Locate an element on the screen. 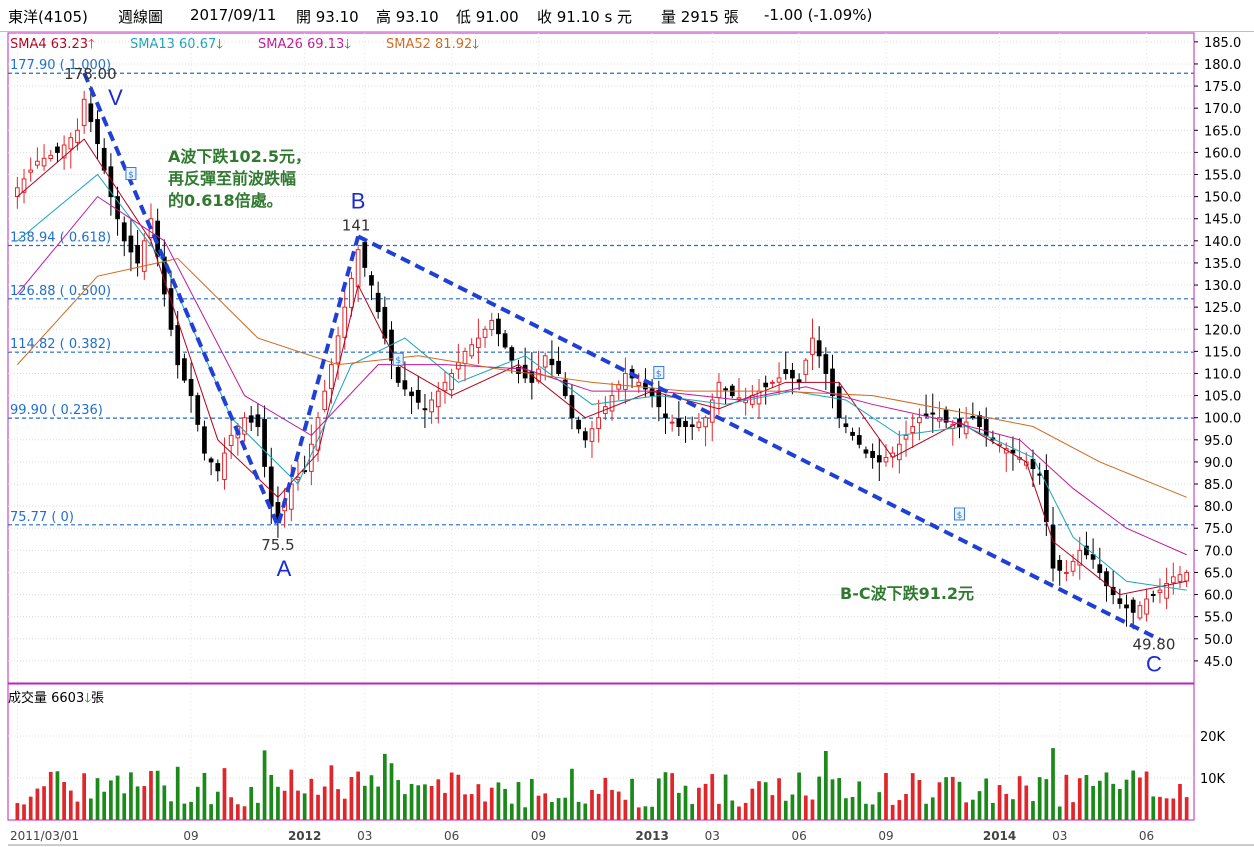  y-tick-label: 130.0 is located at coordinates (1222, 286).